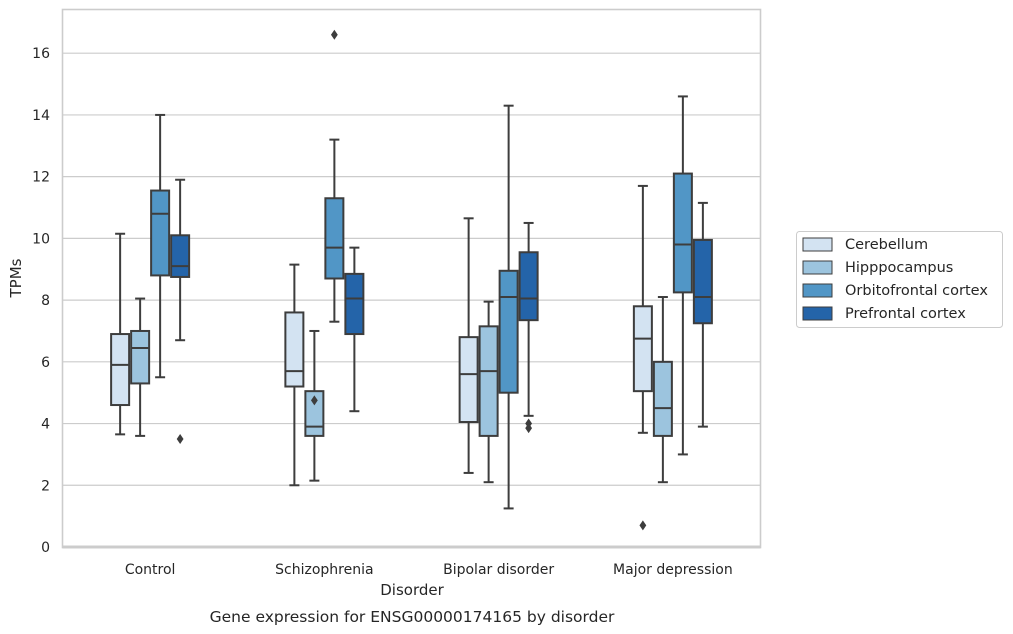 The height and width of the screenshot is (634, 1013). What do you see at coordinates (45, 548) in the screenshot?
I see `y-tick-label: 0` at bounding box center [45, 548].